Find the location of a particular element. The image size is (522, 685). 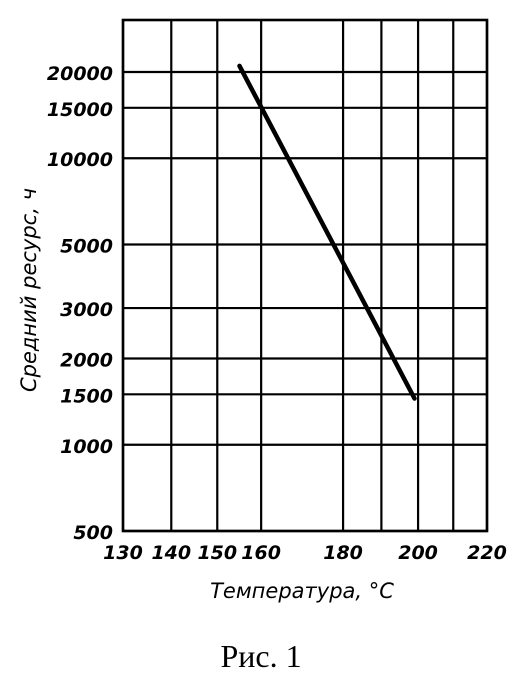

y-tick-label: 10000 is located at coordinates (80, 160).